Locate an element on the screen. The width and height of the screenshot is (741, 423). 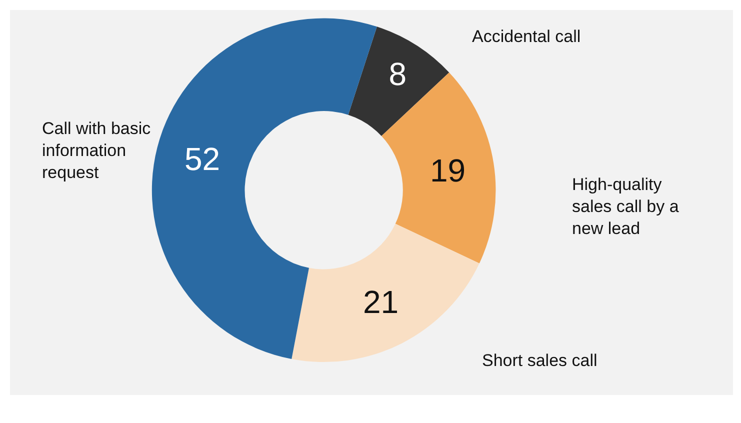
data-label: 19 is located at coordinates (448, 170).